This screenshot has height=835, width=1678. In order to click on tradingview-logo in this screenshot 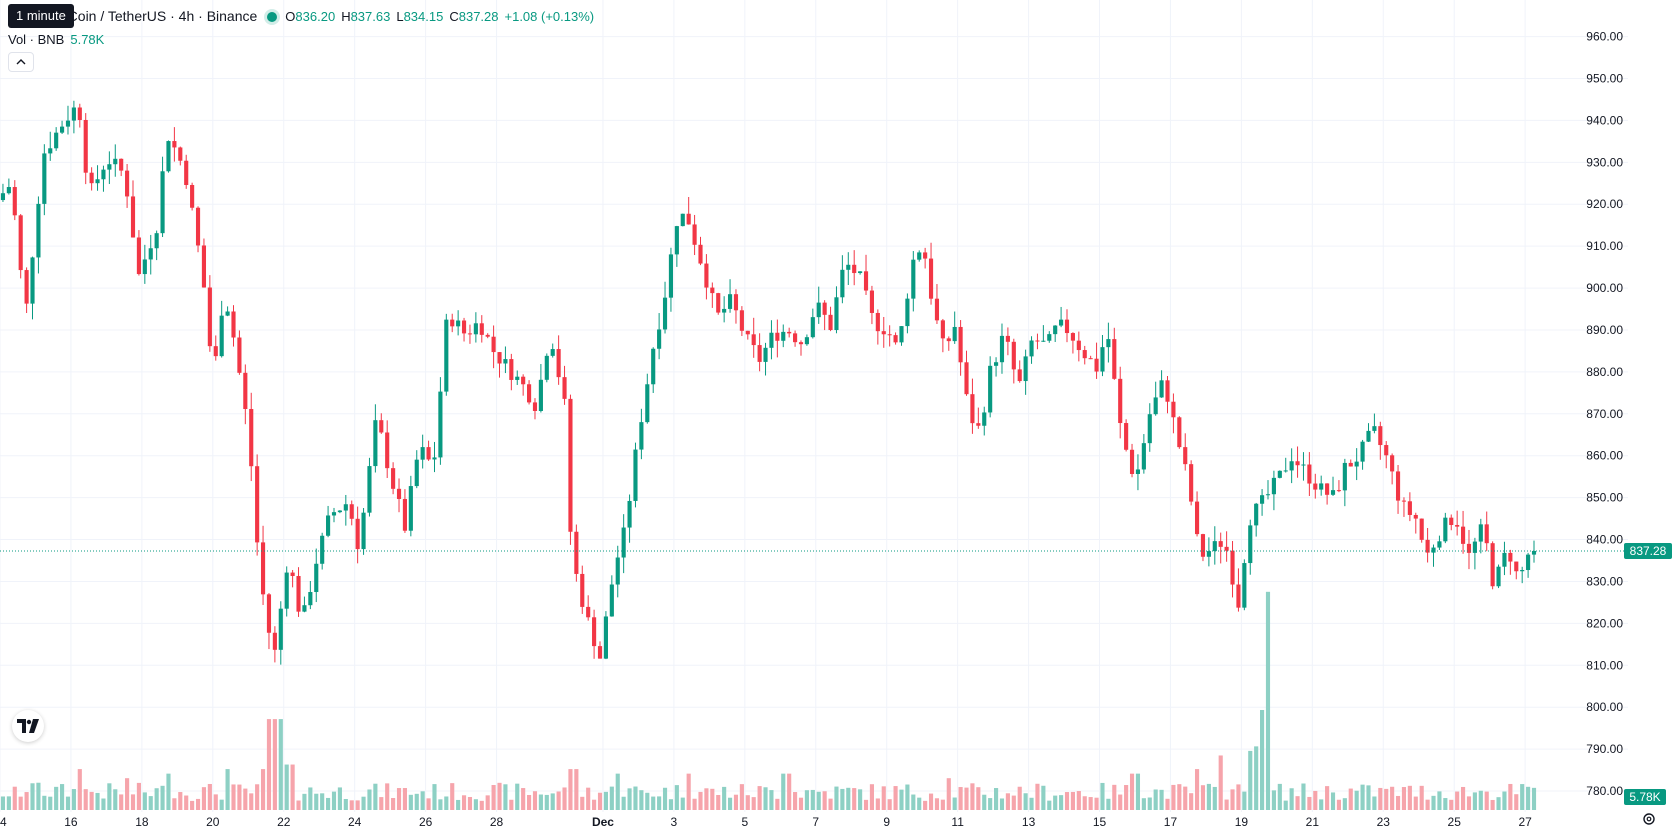, I will do `click(28, 726)`.